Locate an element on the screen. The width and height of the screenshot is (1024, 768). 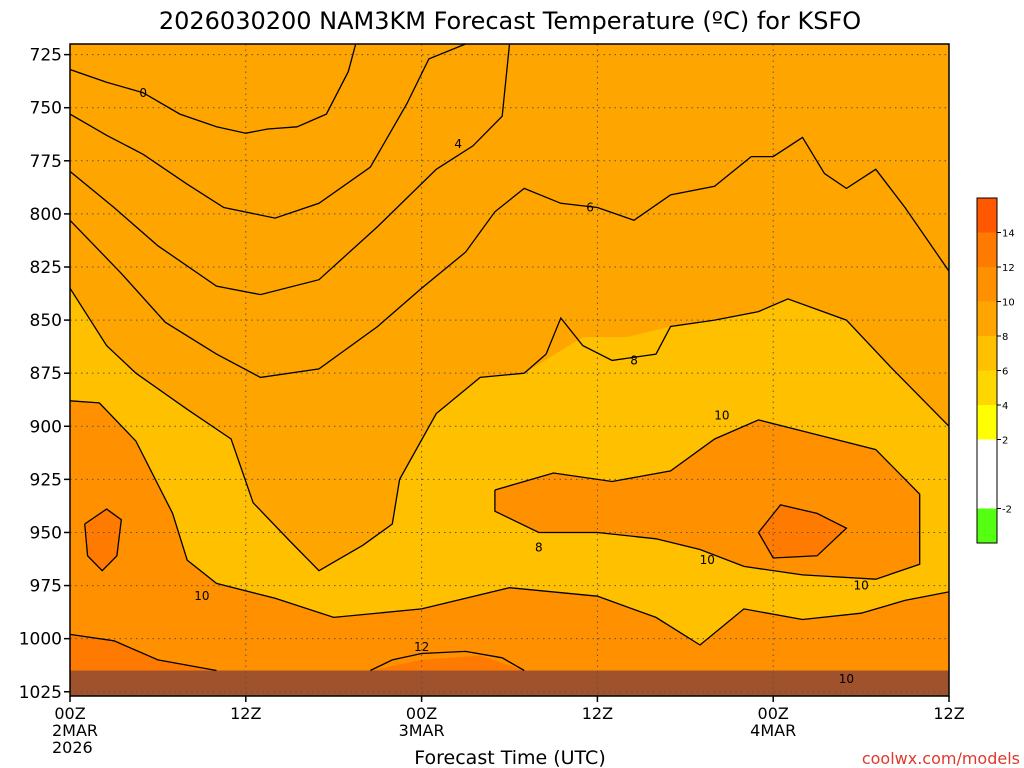
contour-label-8: 10 is located at coordinates (707, 560).